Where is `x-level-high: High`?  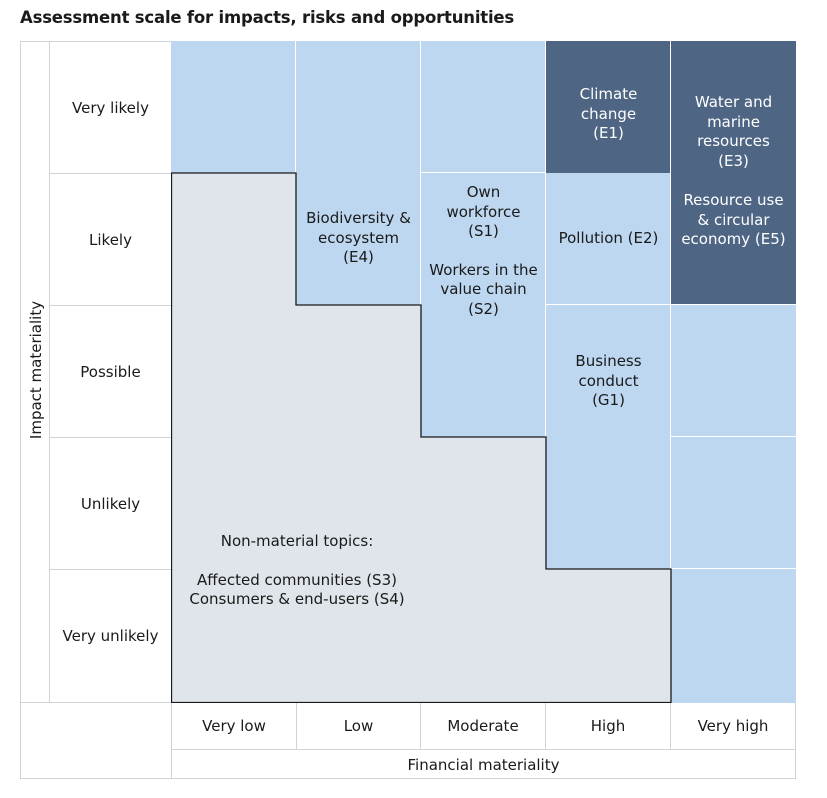
x-level-high: High is located at coordinates (608, 726).